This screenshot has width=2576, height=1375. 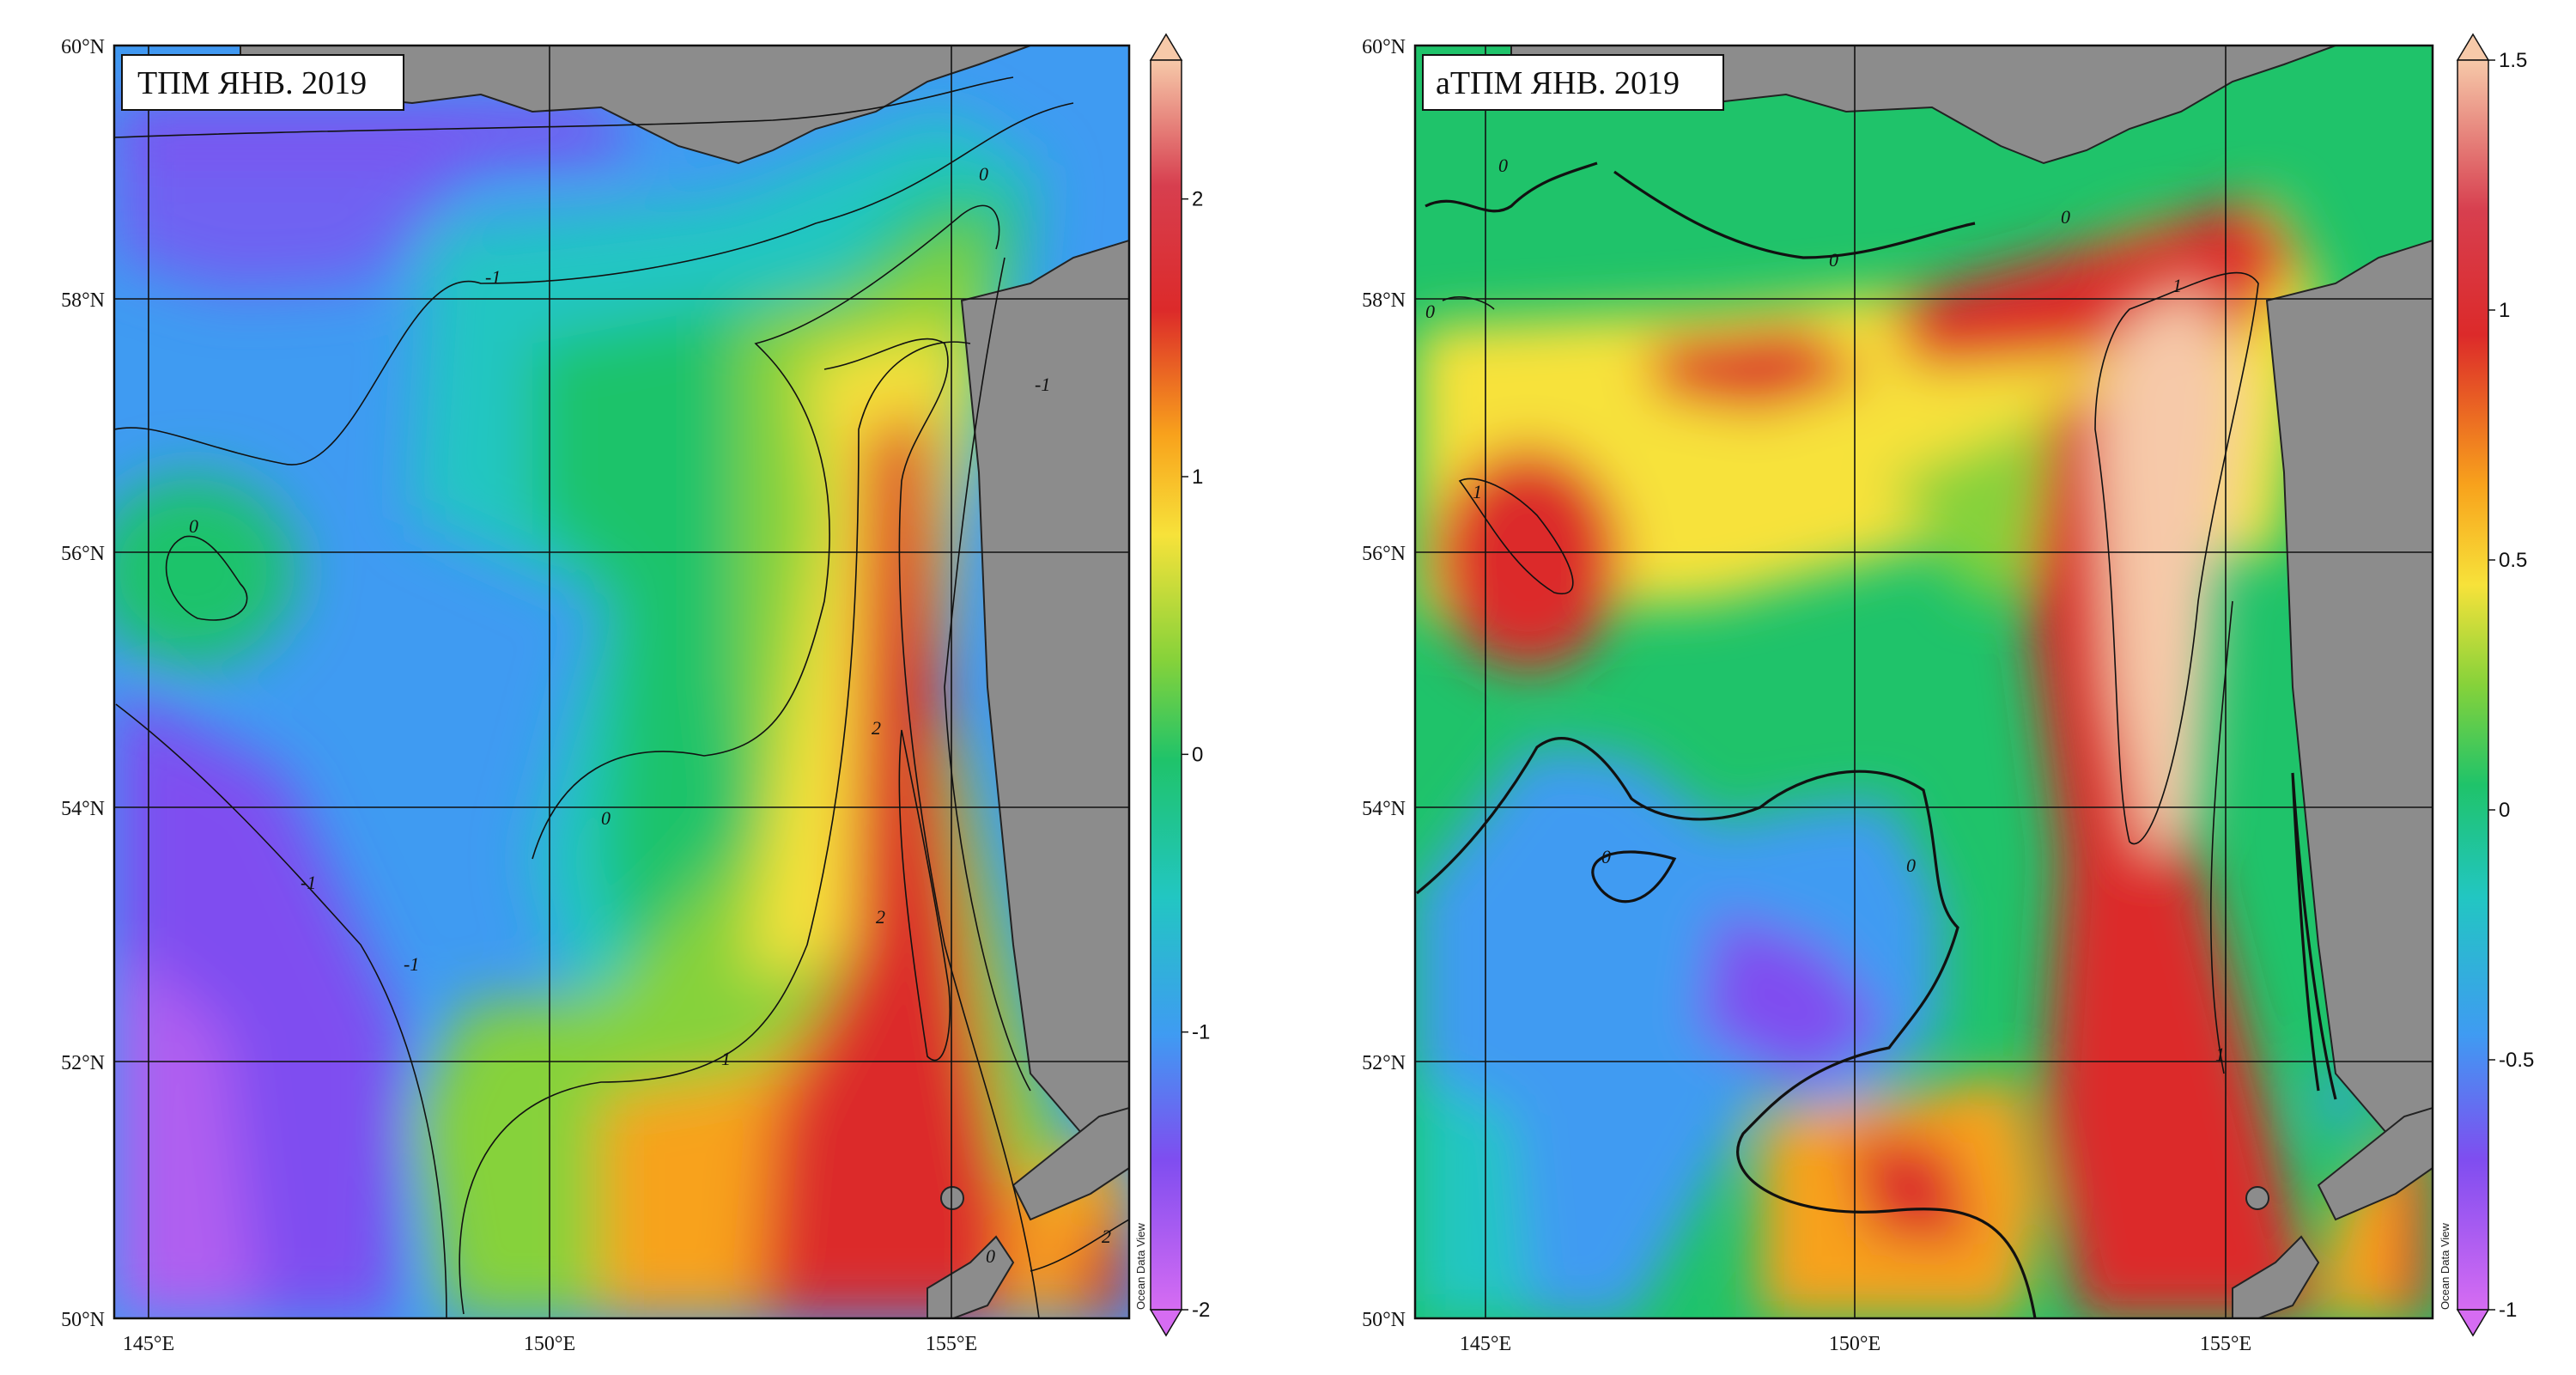 What do you see at coordinates (83, 1320) in the screenshot?
I see `left-lat-label: 50°N` at bounding box center [83, 1320].